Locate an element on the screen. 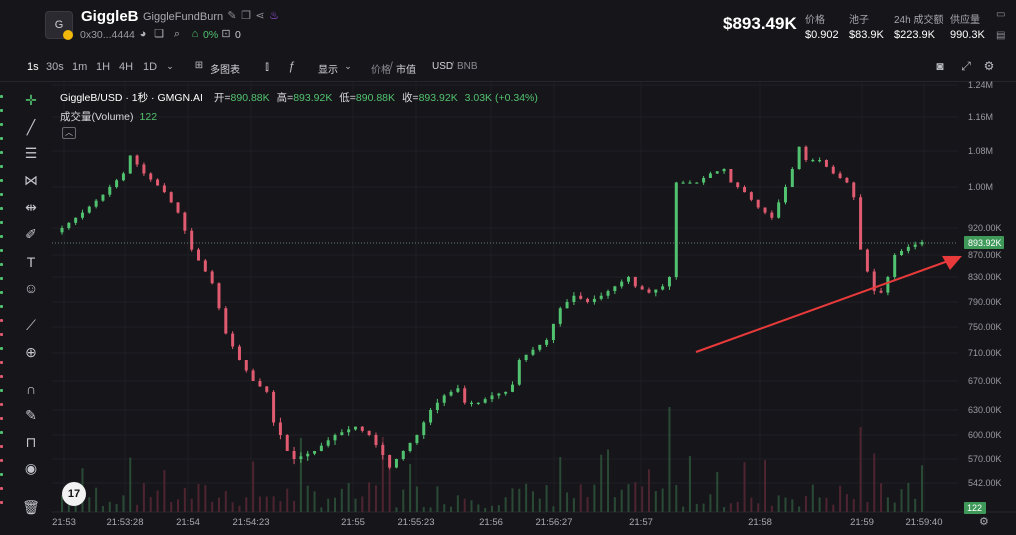  stat-value: $83.9K is located at coordinates (866, 35).